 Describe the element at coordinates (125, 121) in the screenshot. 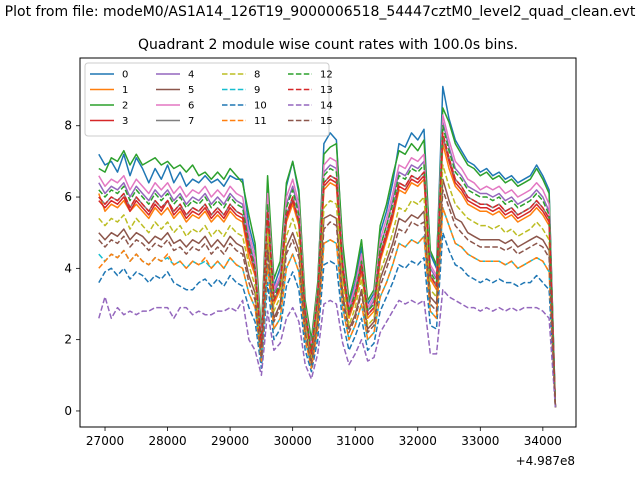

I see `legend-label-3: 3` at that location.